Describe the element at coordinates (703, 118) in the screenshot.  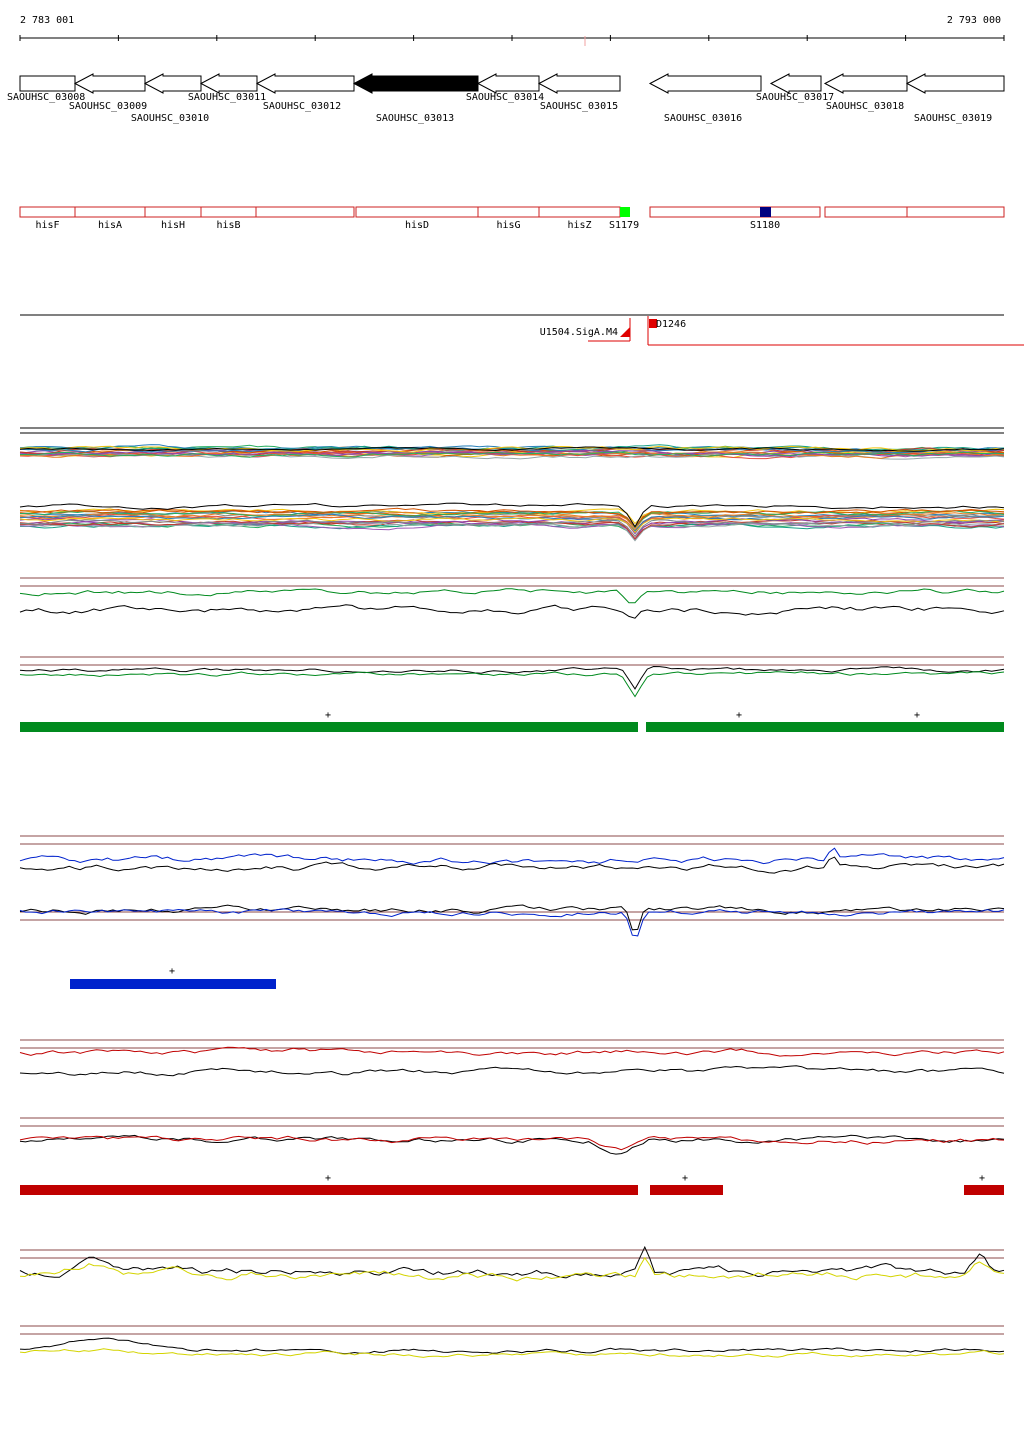
I see `gene-label: SAOUHSC_03016` at that location.